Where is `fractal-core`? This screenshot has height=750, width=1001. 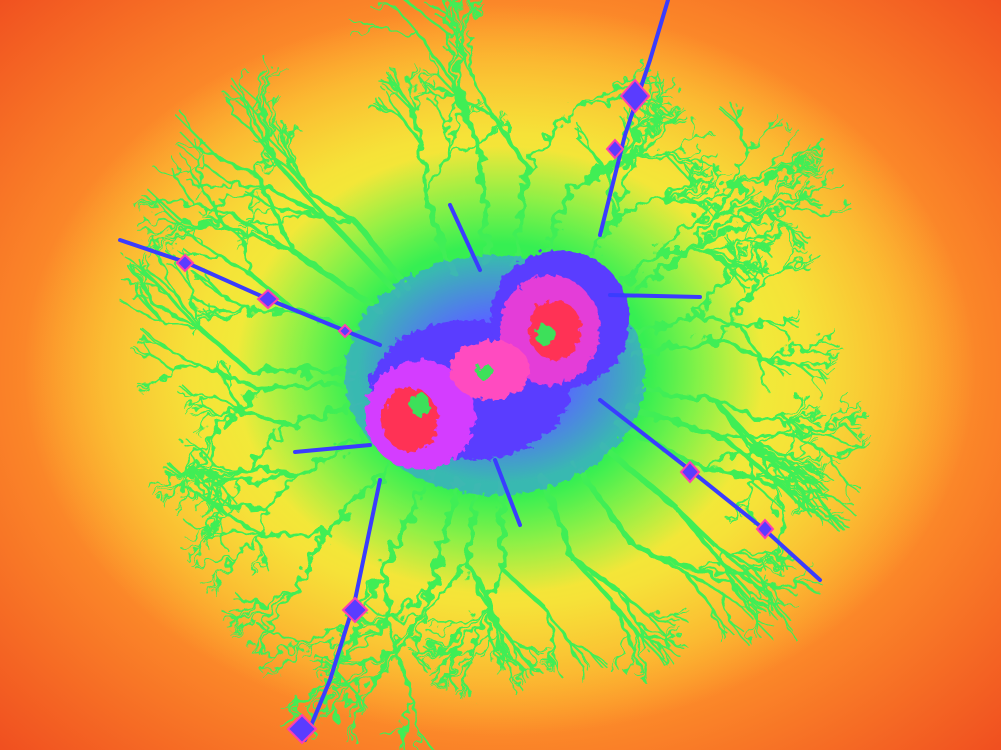 fractal-core is located at coordinates (495, 372).